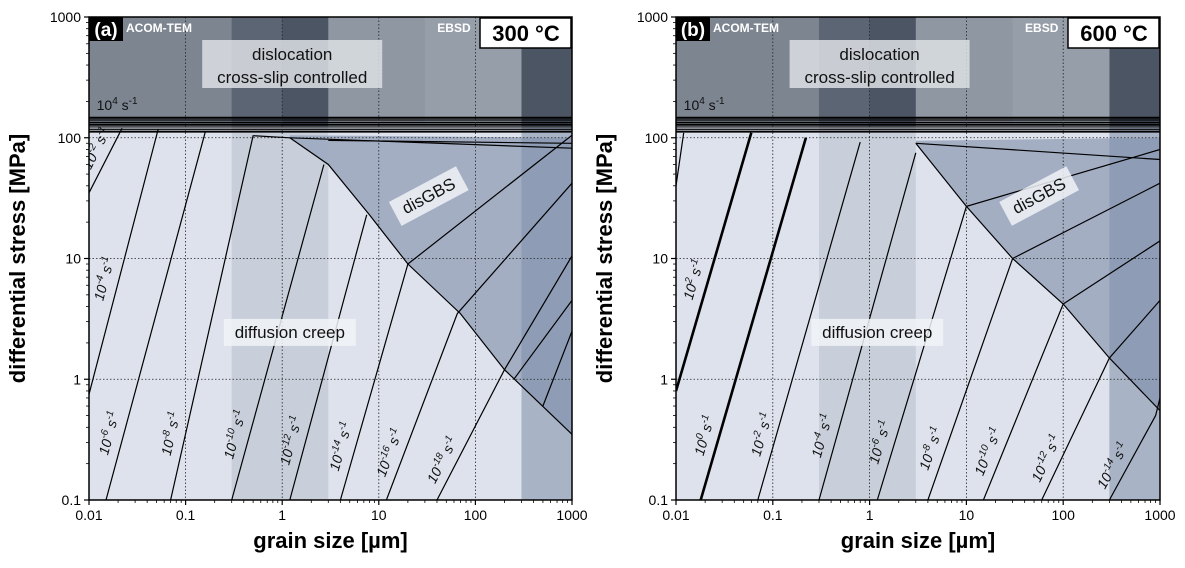 The height and width of the screenshot is (568, 1185). I want to click on disgbs-field, so click(430, 285).